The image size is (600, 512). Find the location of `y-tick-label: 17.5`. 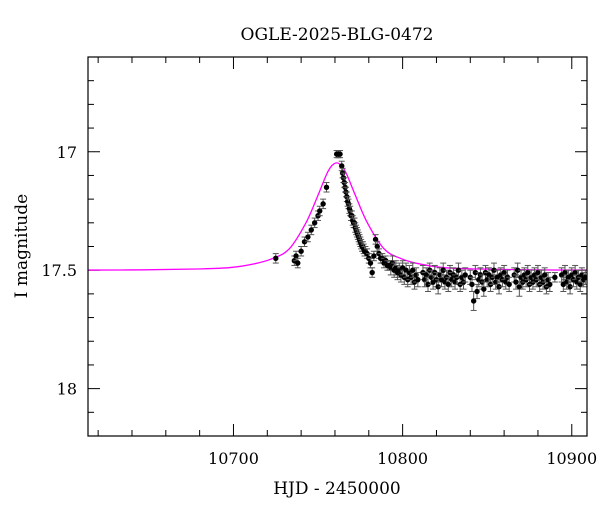

y-tick-label: 17.5 is located at coordinates (59, 270).